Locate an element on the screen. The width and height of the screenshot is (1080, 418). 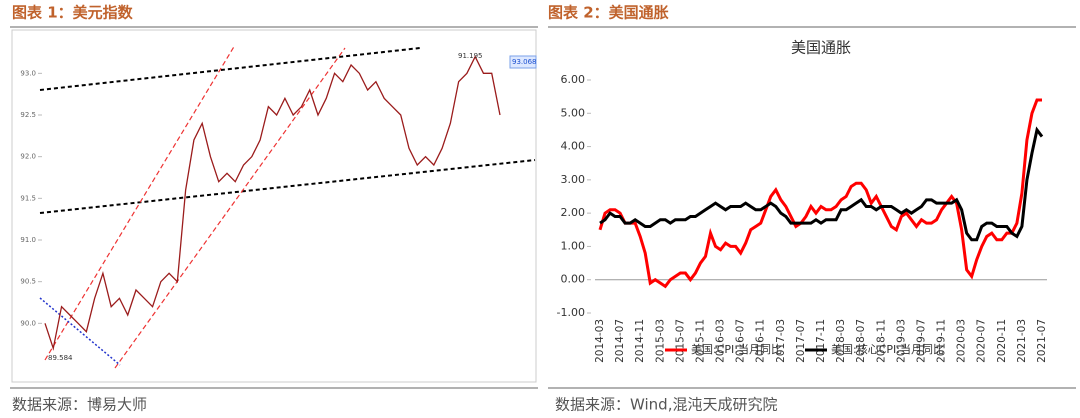
y-tick-label: 92.0 is located at coordinates (28, 157).